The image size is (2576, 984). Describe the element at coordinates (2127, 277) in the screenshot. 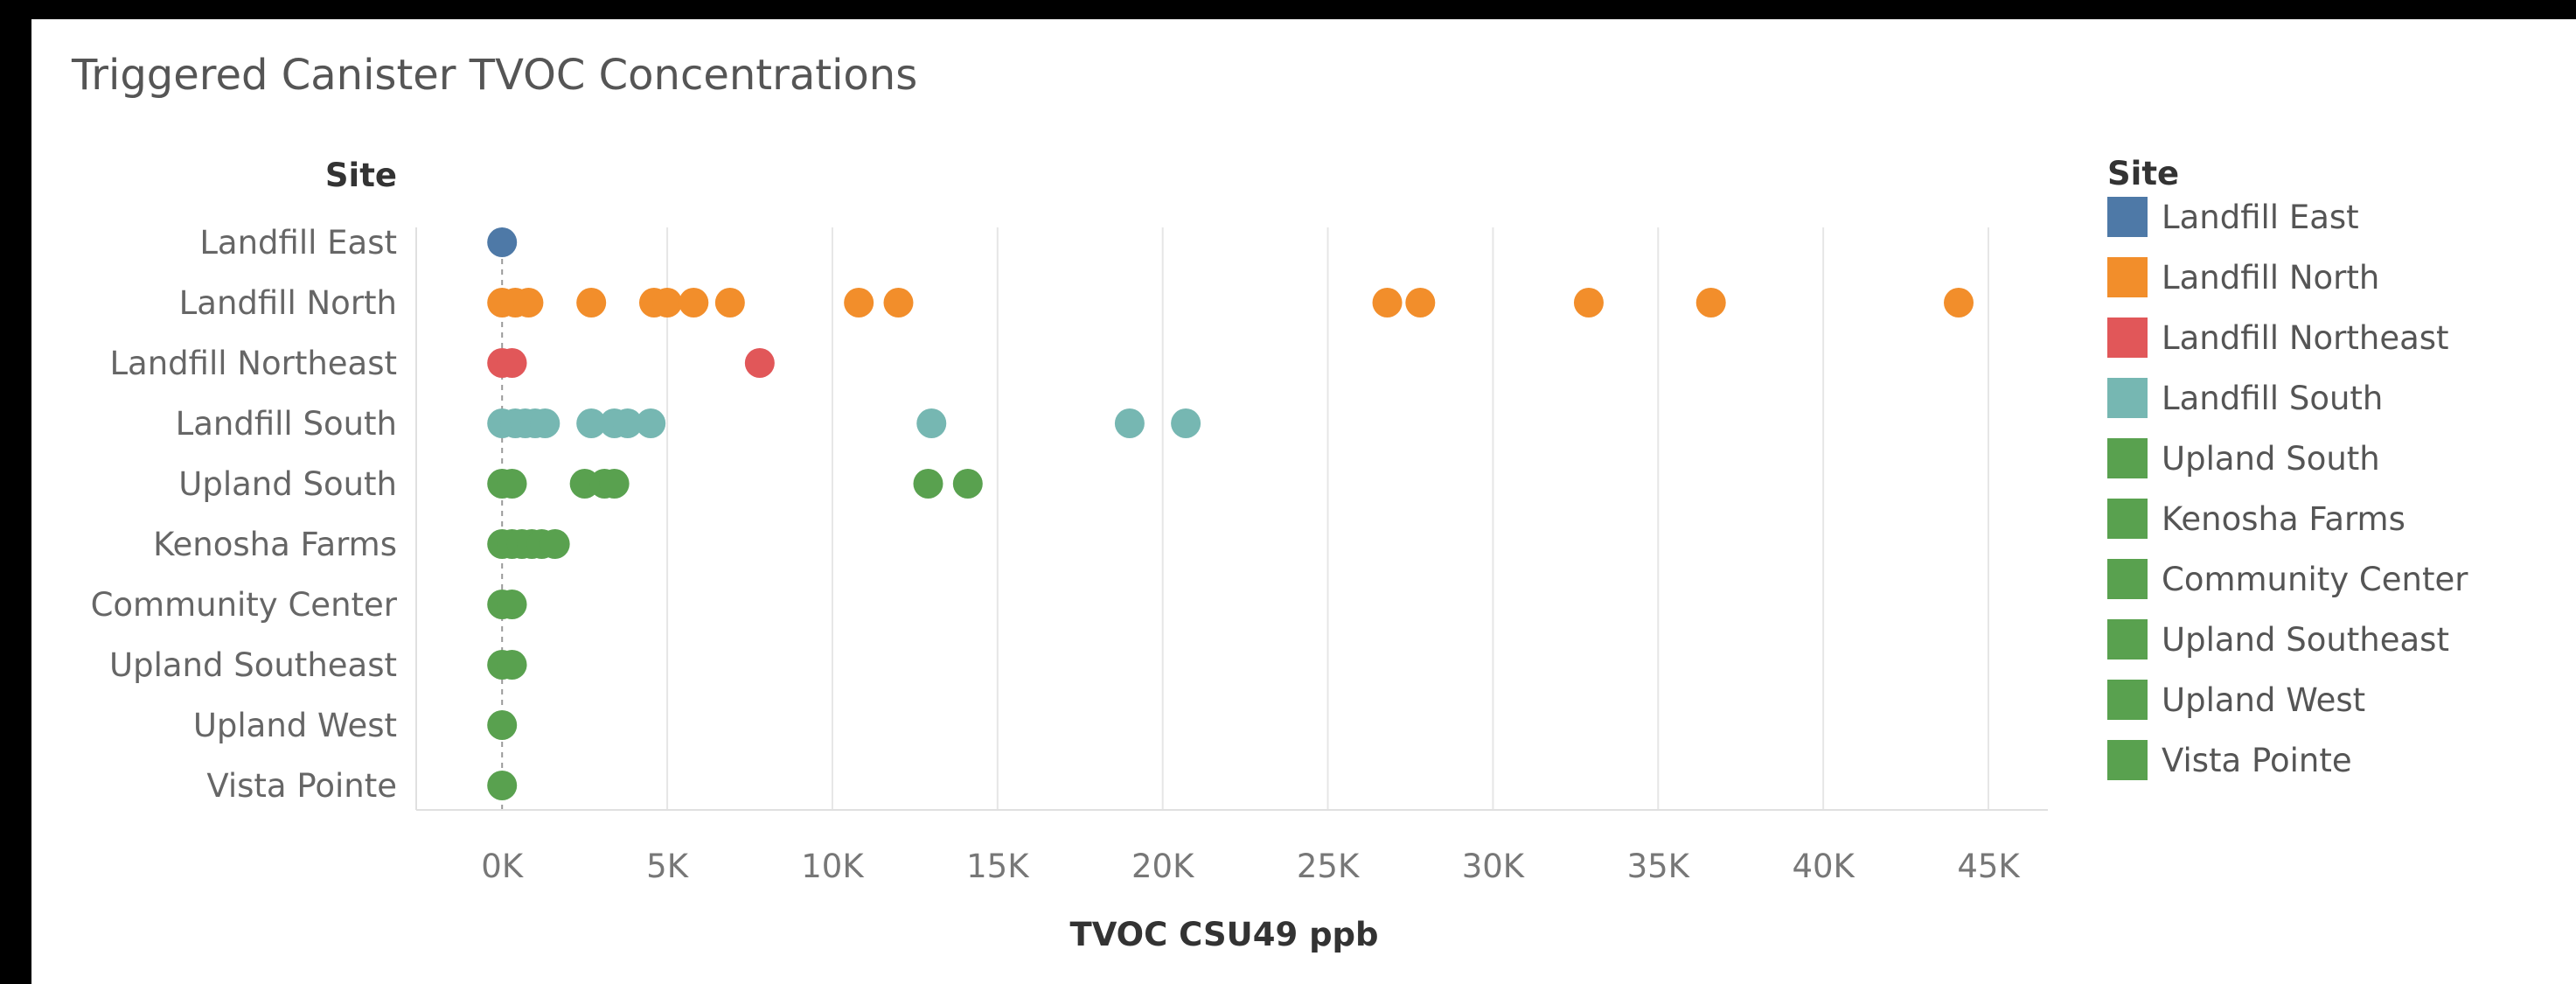

I see `legend-swatch-landfill-north` at that location.